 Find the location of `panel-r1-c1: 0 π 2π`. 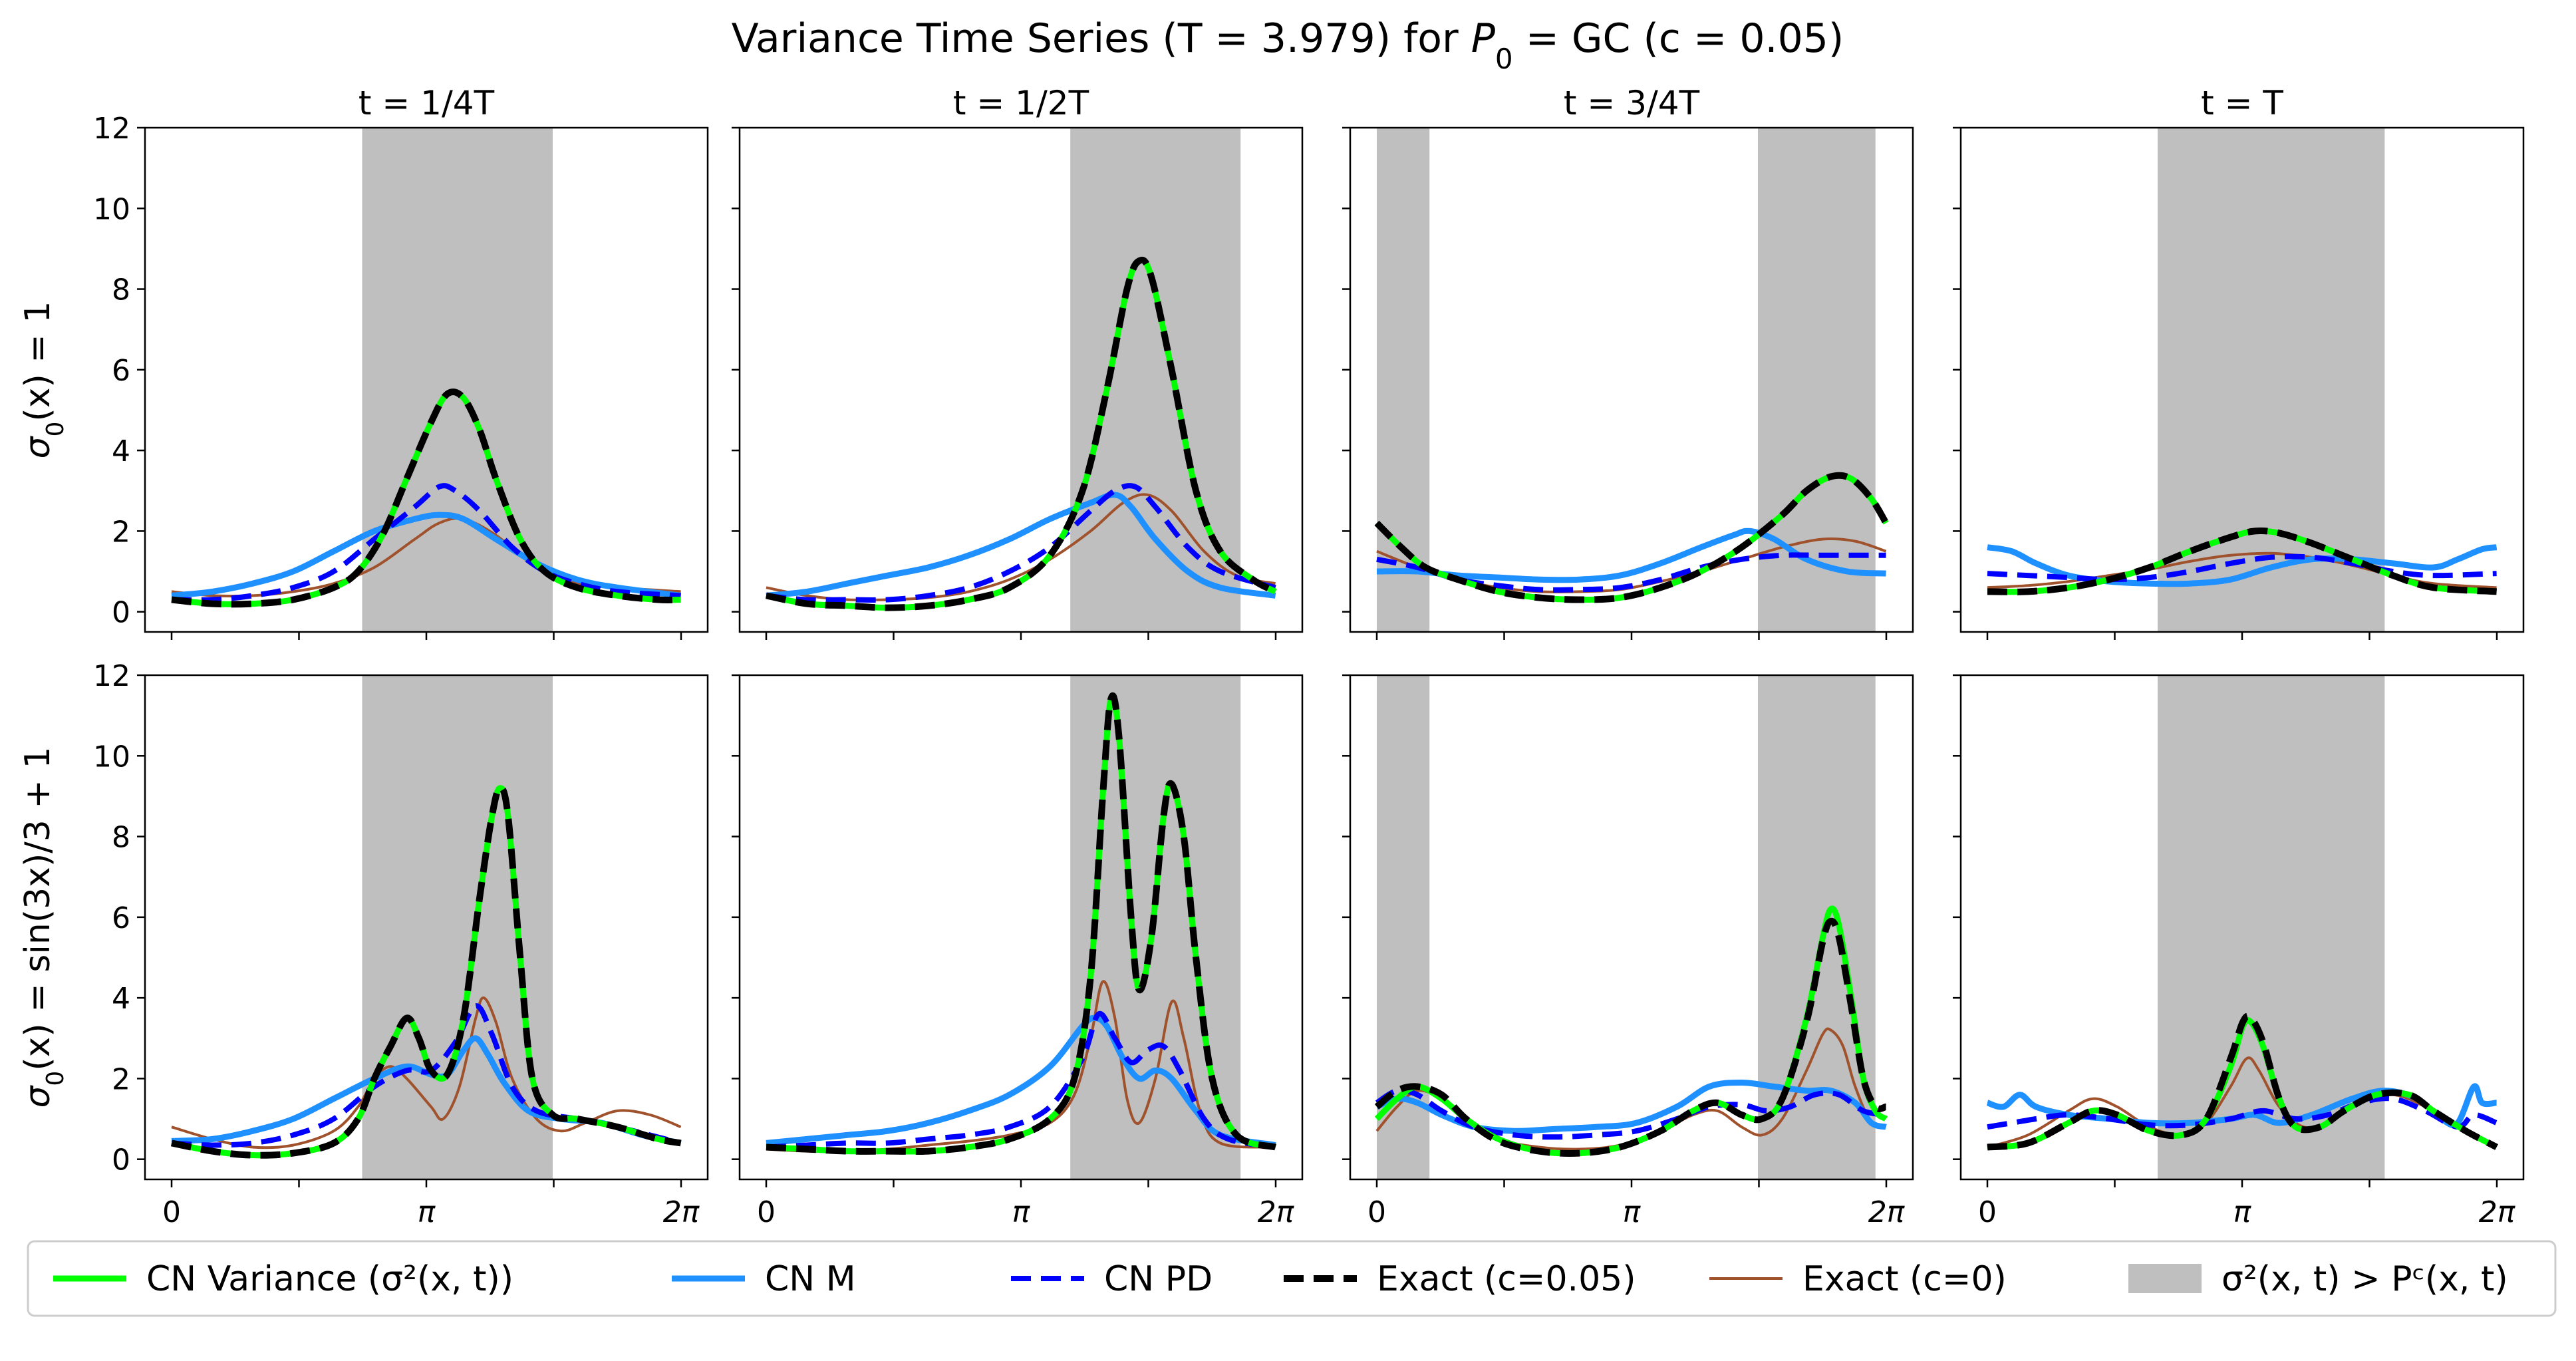

panel-r1-c1: 0 π 2π is located at coordinates (1018, 951).